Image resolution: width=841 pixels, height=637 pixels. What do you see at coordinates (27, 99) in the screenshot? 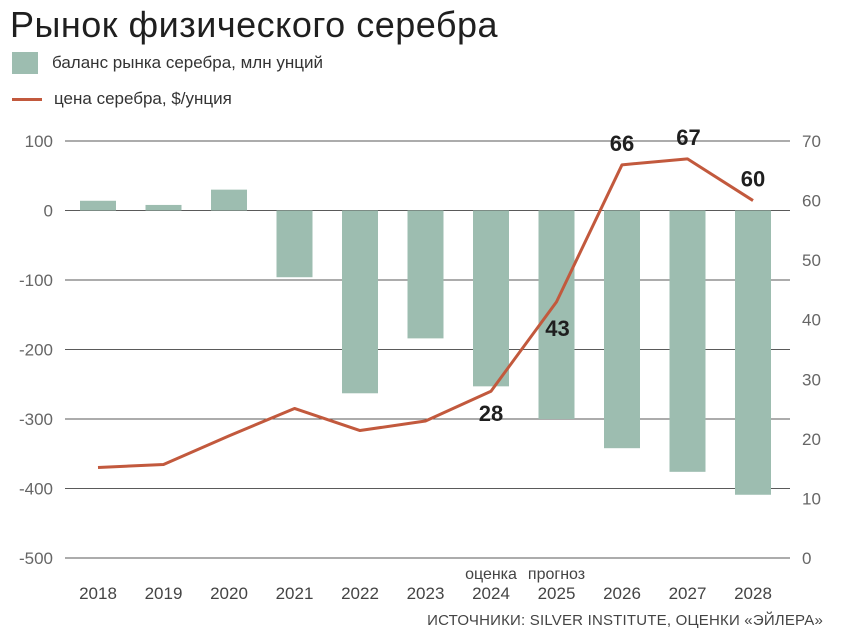
I see `legend-swatch-line` at bounding box center [27, 99].